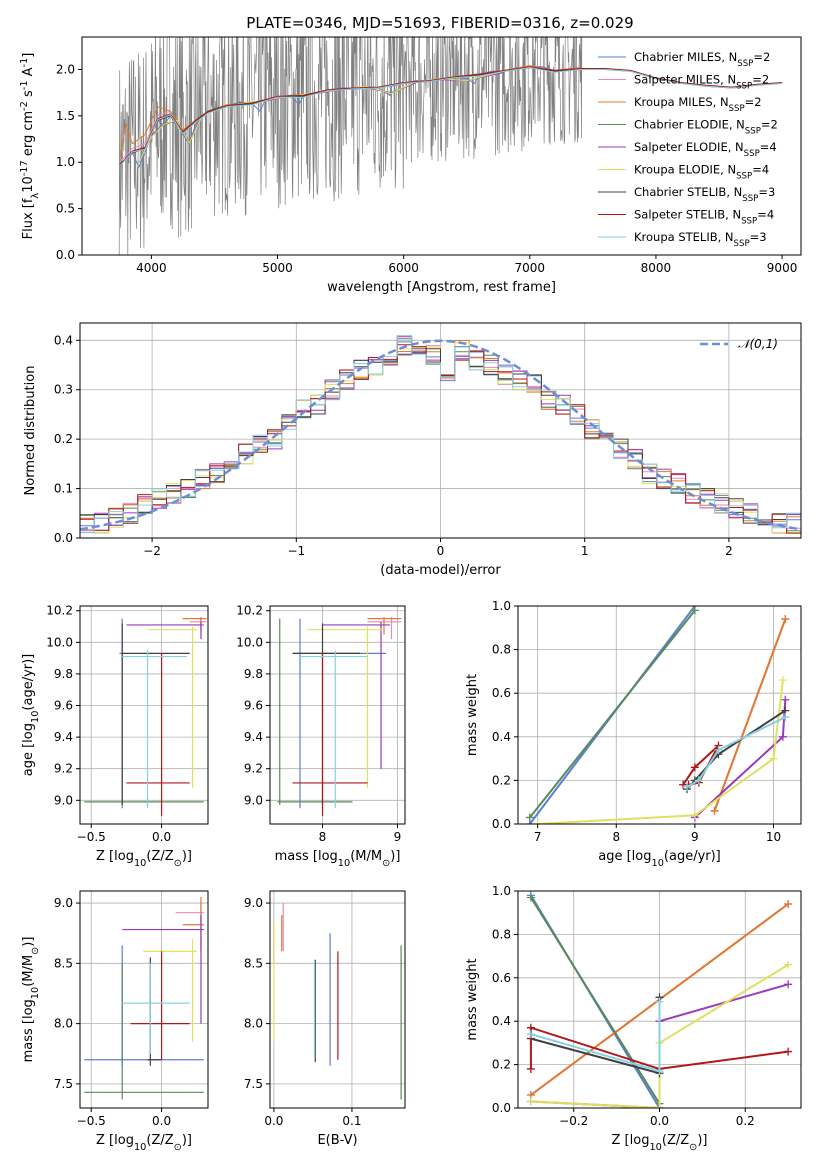 The width and height of the screenshot is (819, 1170). Describe the element at coordinates (350, 146) in the screenshot. I see `observed-spectrum` at that location.